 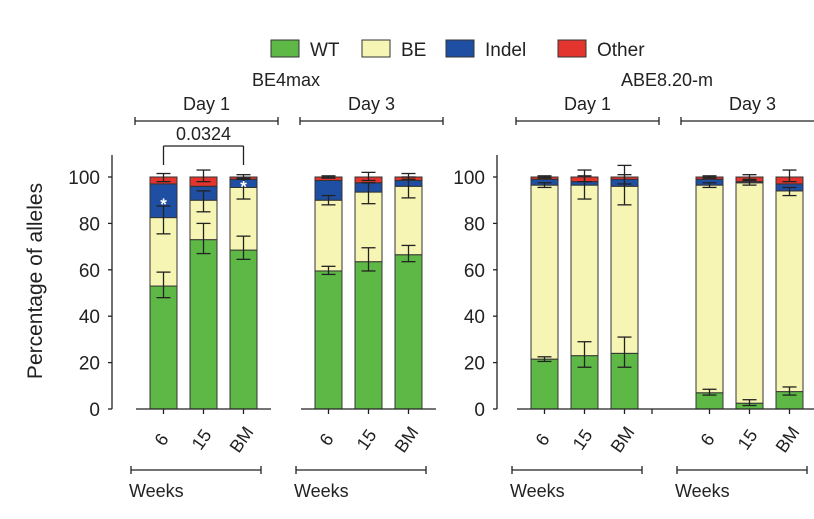 I want to click on legend-label-be: BE, so click(x=413, y=50).